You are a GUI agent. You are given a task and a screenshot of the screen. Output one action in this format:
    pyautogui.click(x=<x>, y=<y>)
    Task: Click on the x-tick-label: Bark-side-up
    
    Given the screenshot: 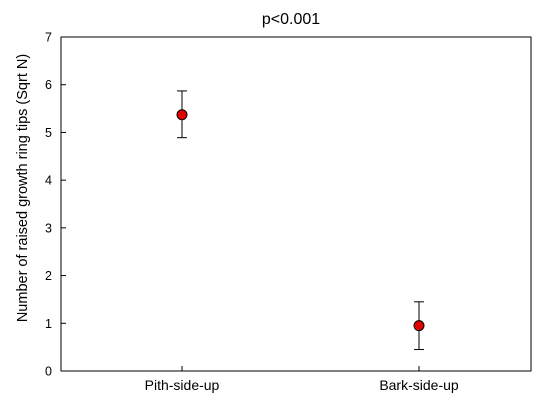 What is the action you would take?
    pyautogui.click(x=419, y=385)
    